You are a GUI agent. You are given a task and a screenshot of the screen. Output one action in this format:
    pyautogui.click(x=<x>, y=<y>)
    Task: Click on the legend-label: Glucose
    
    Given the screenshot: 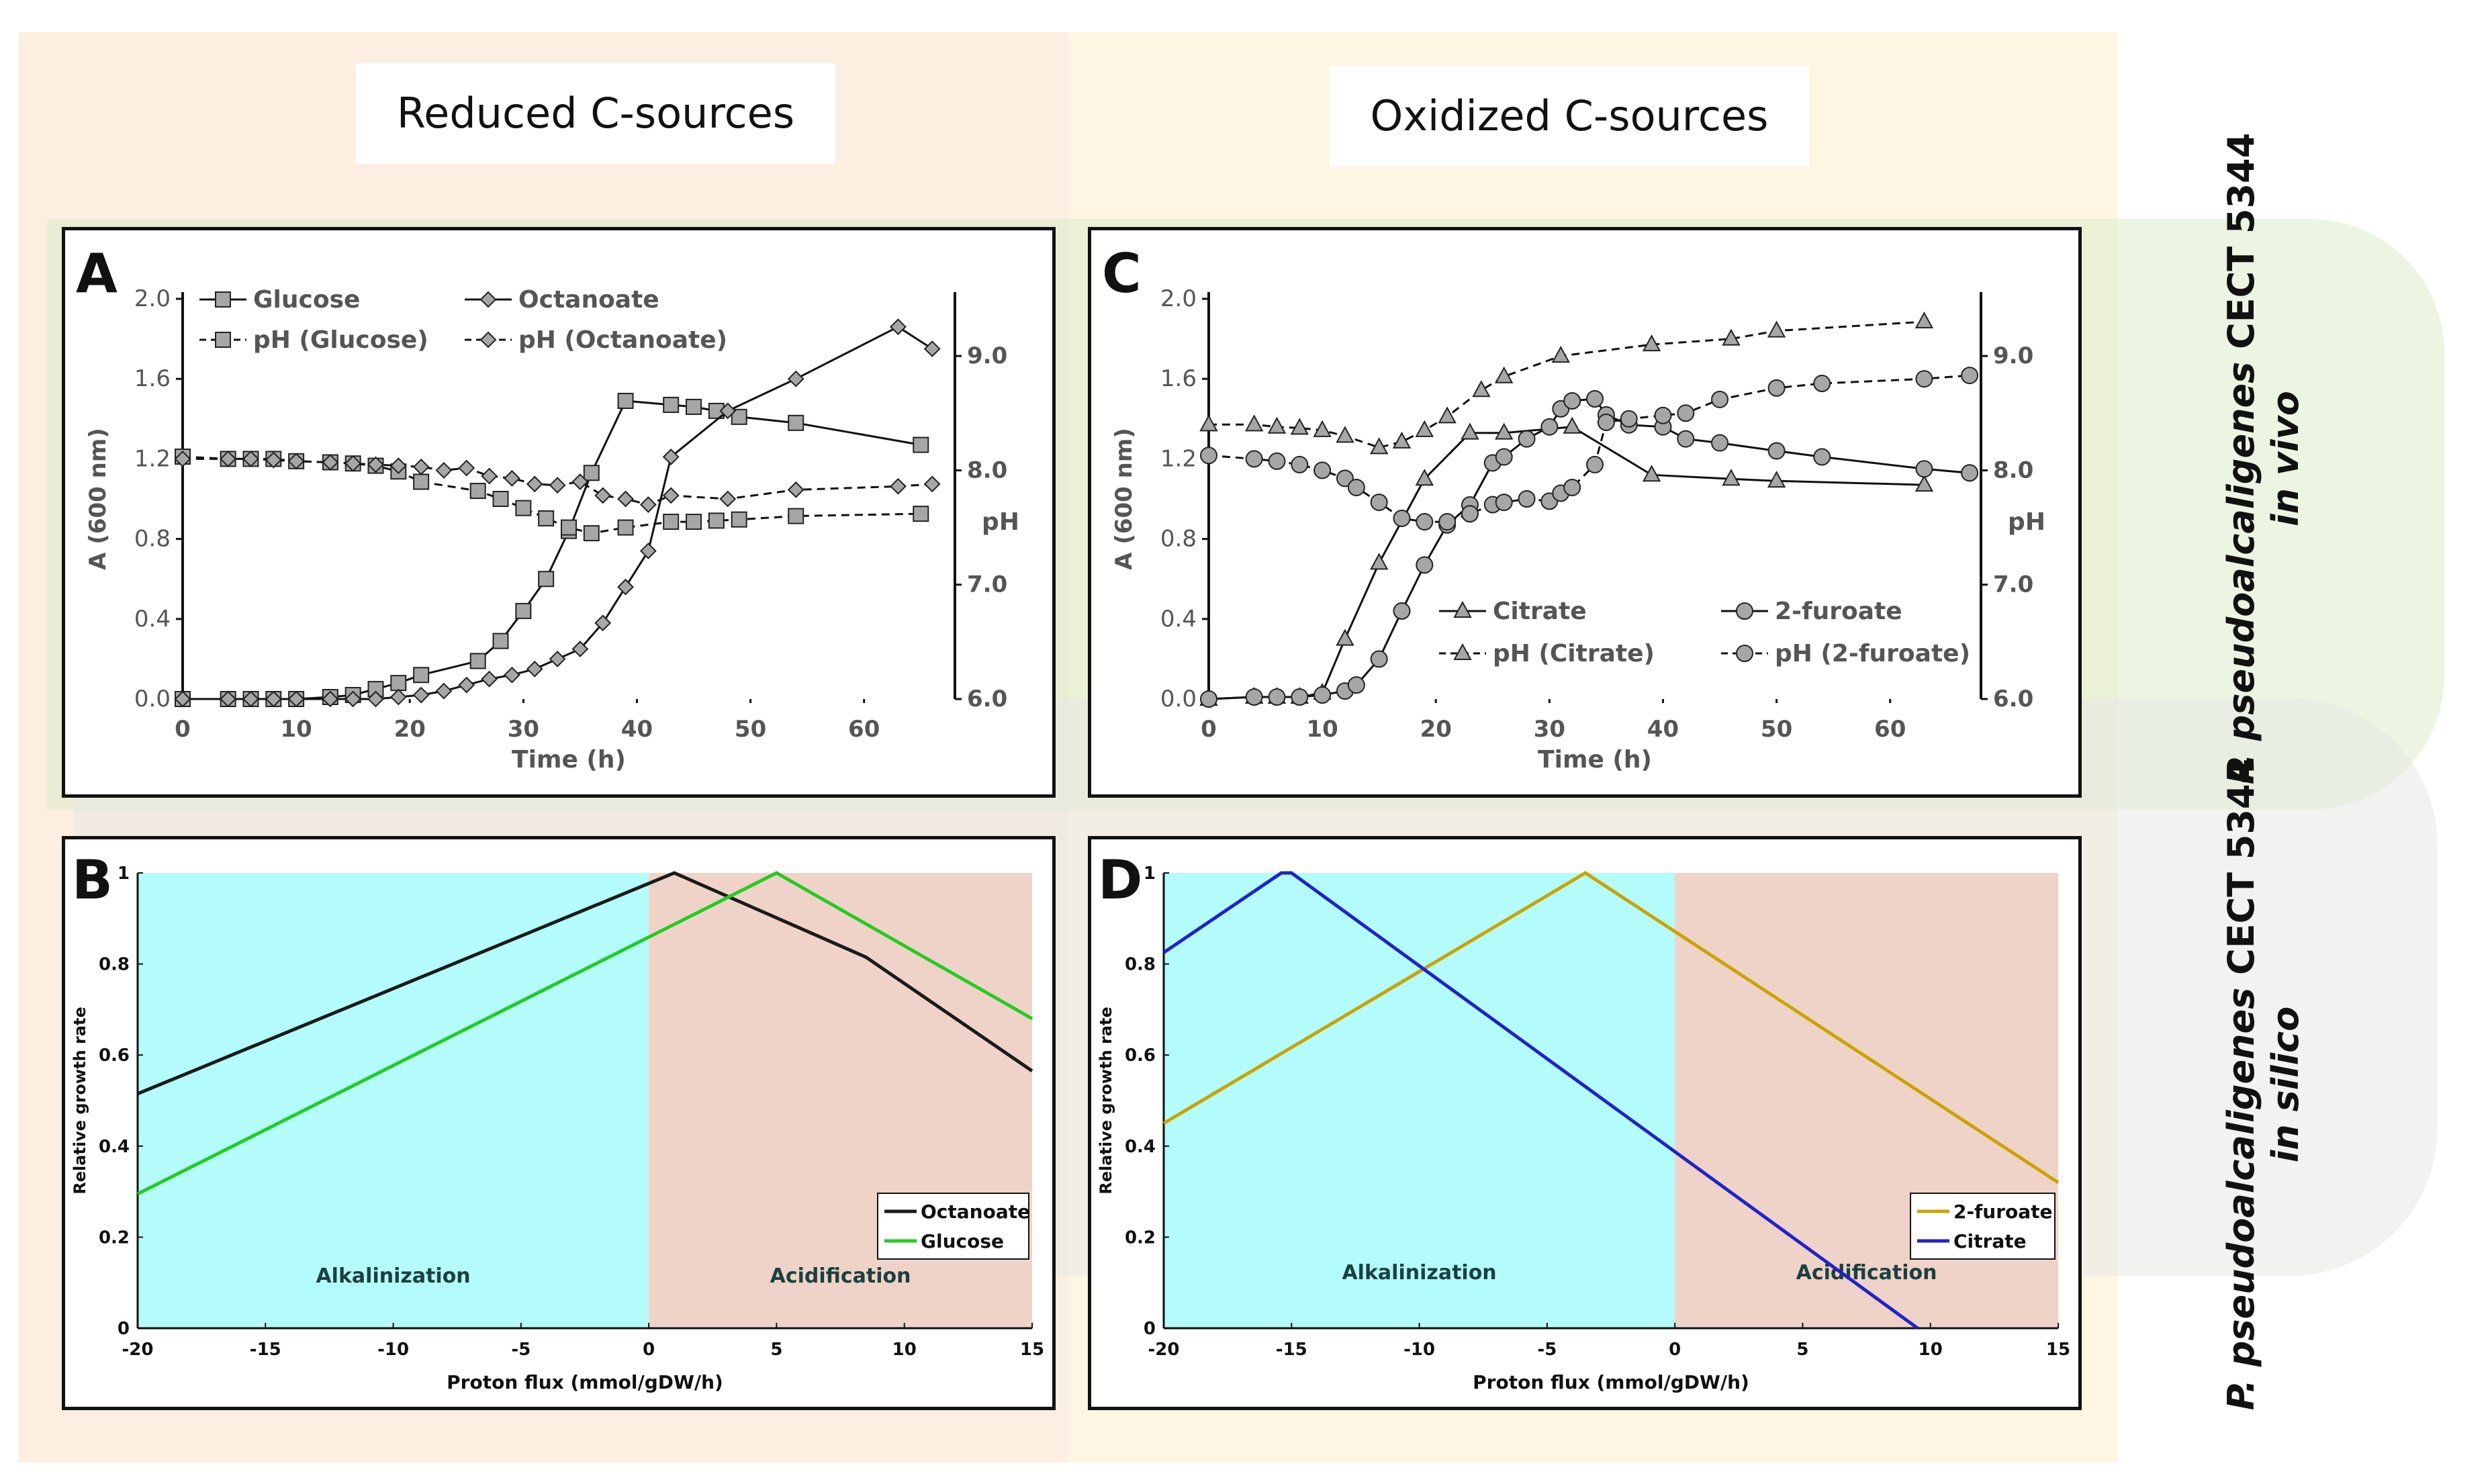 What is the action you would take?
    pyautogui.click(x=307, y=300)
    